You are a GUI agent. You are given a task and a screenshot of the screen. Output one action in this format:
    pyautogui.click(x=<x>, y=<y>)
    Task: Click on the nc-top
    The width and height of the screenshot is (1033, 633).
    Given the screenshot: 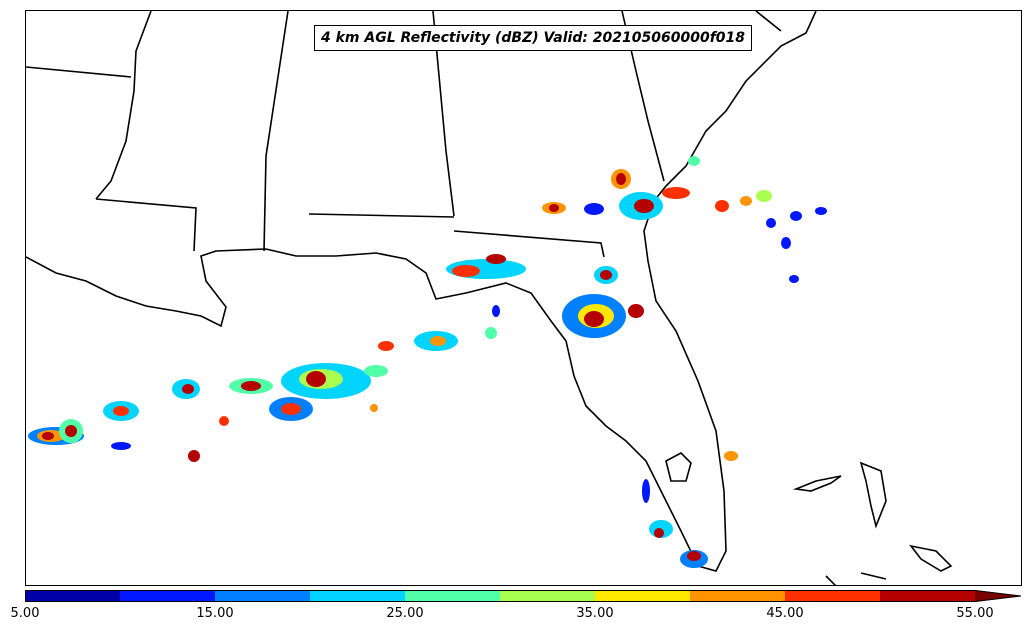 What is the action you would take?
    pyautogui.click(x=768, y=21)
    